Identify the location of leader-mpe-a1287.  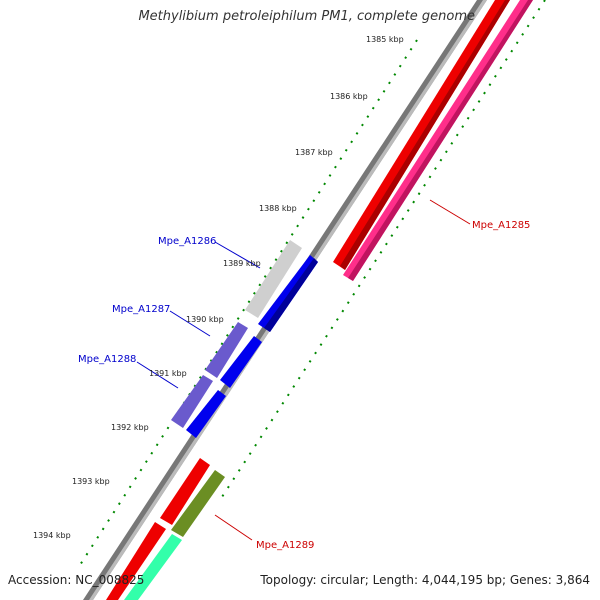
(190, 323).